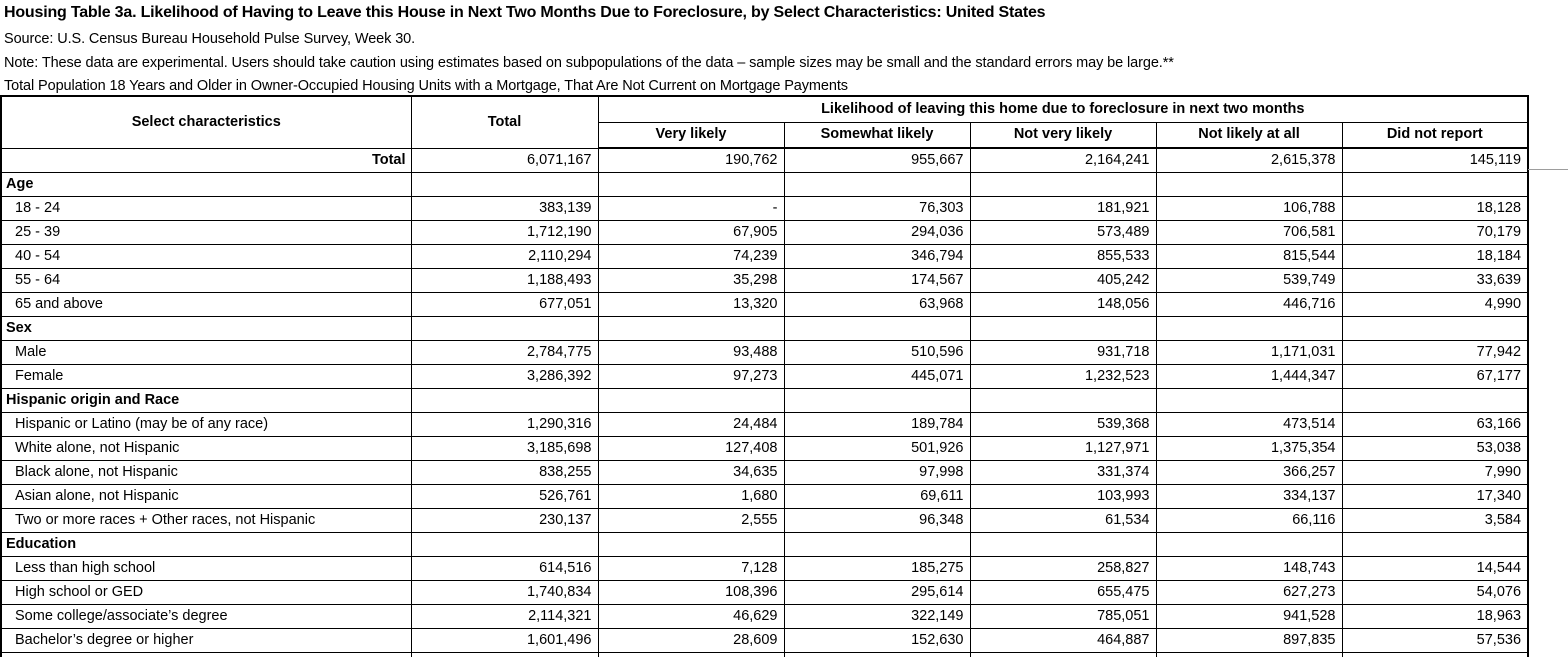  What do you see at coordinates (877, 592) in the screenshot?
I see `cell-value: 295,614` at bounding box center [877, 592].